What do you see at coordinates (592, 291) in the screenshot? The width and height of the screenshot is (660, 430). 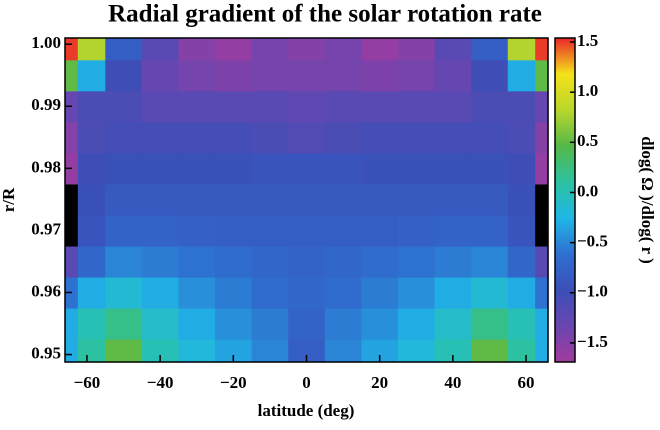 I see `colorbar-tick-label: −1.0` at bounding box center [592, 291].